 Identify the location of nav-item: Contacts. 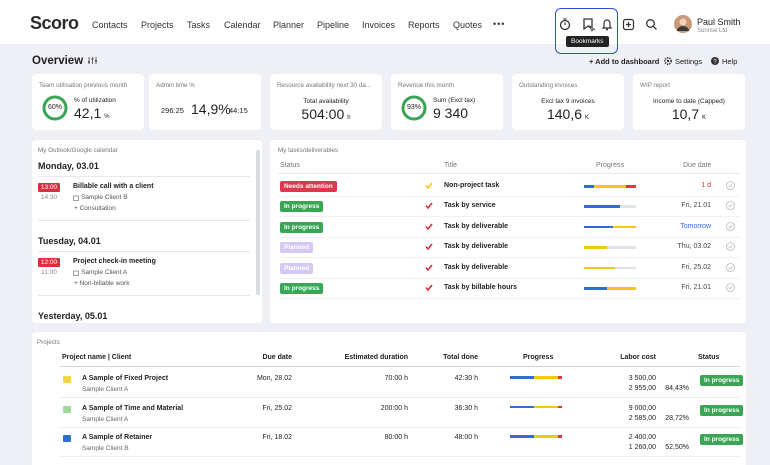
(110, 25).